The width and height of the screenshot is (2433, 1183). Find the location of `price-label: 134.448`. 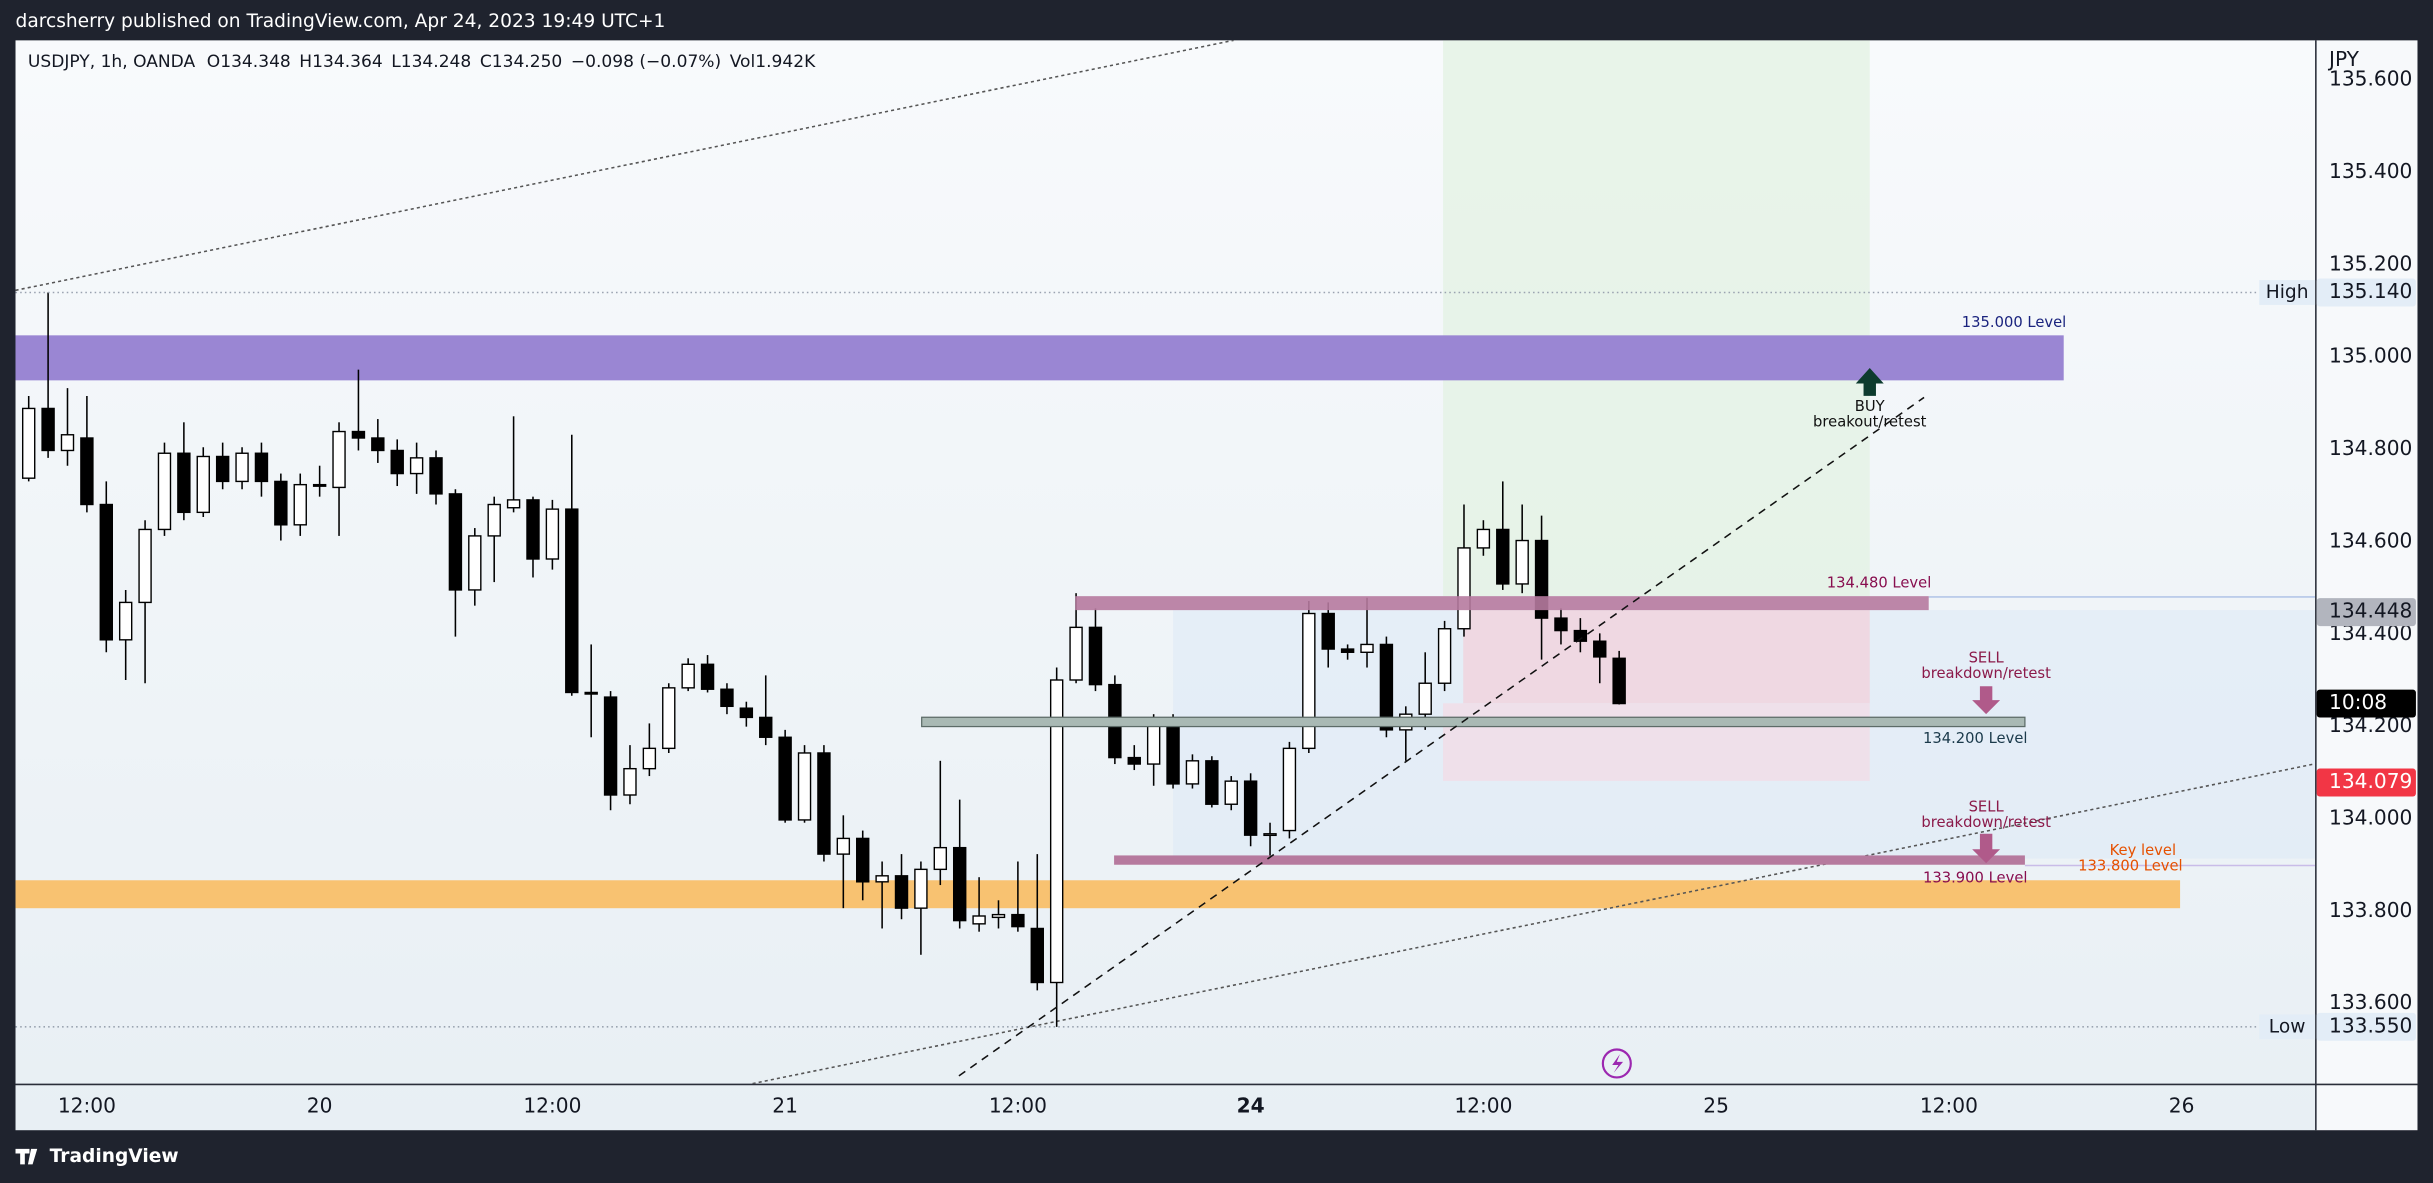

price-label: 134.448 is located at coordinates (2370, 611).